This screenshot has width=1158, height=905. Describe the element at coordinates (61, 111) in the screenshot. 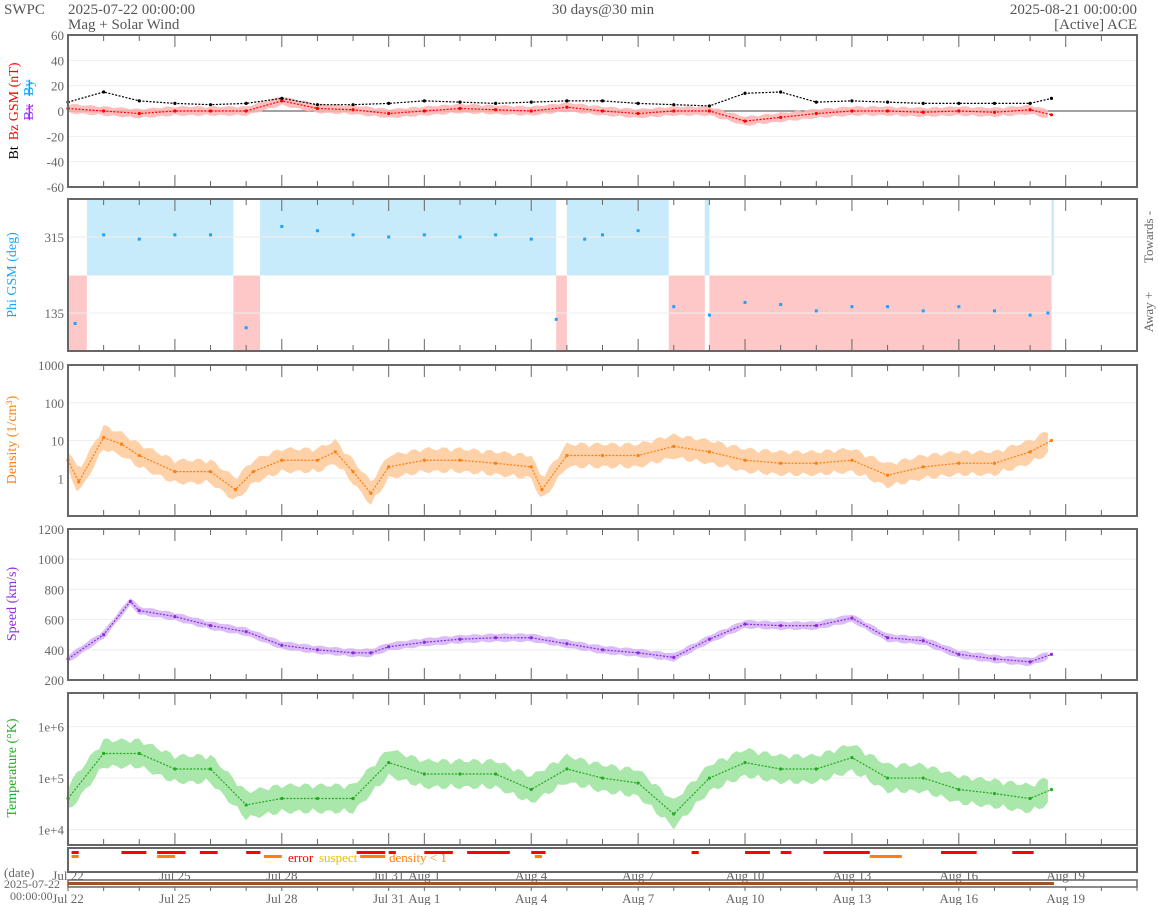

I see `mag-ytick-label: 0` at that location.